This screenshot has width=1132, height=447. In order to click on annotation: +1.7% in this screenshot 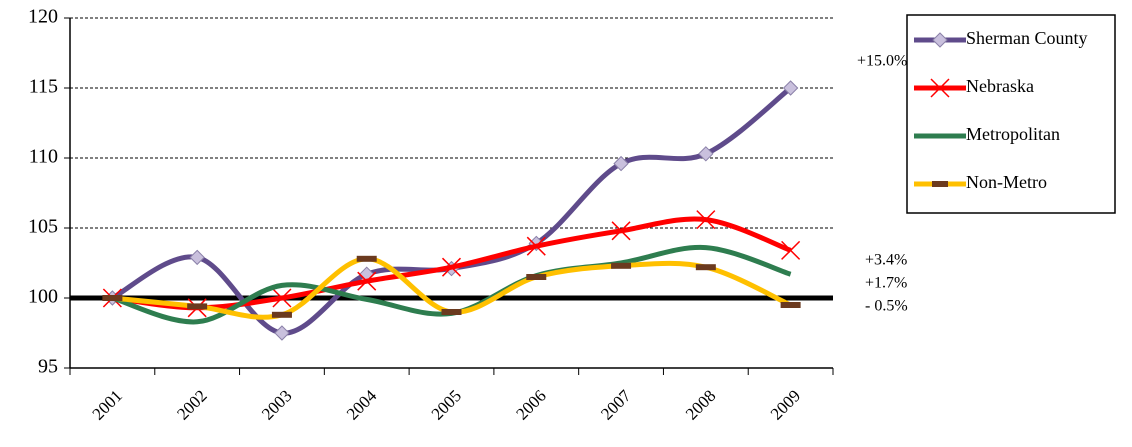, I will do `click(886, 283)`.